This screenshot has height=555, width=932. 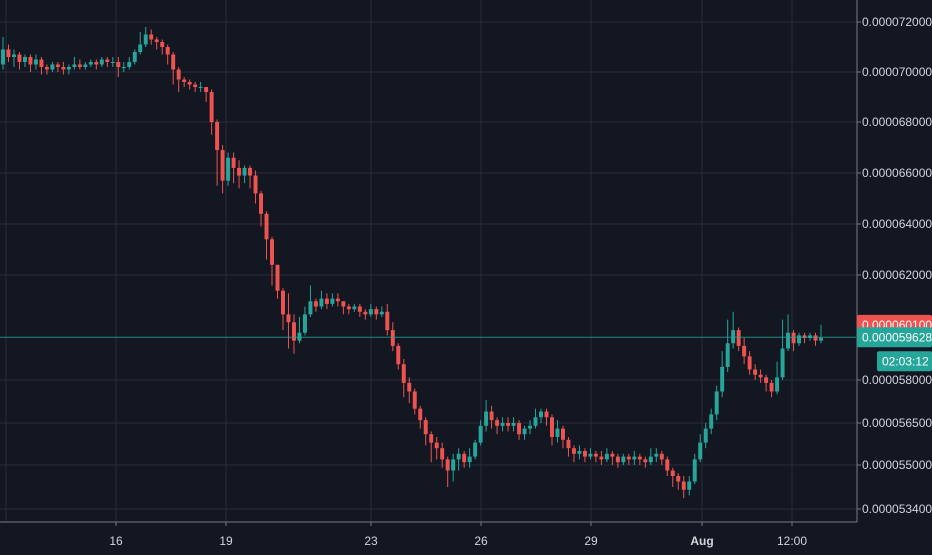 I want to click on time-tick-label: 29, so click(x=591, y=541).